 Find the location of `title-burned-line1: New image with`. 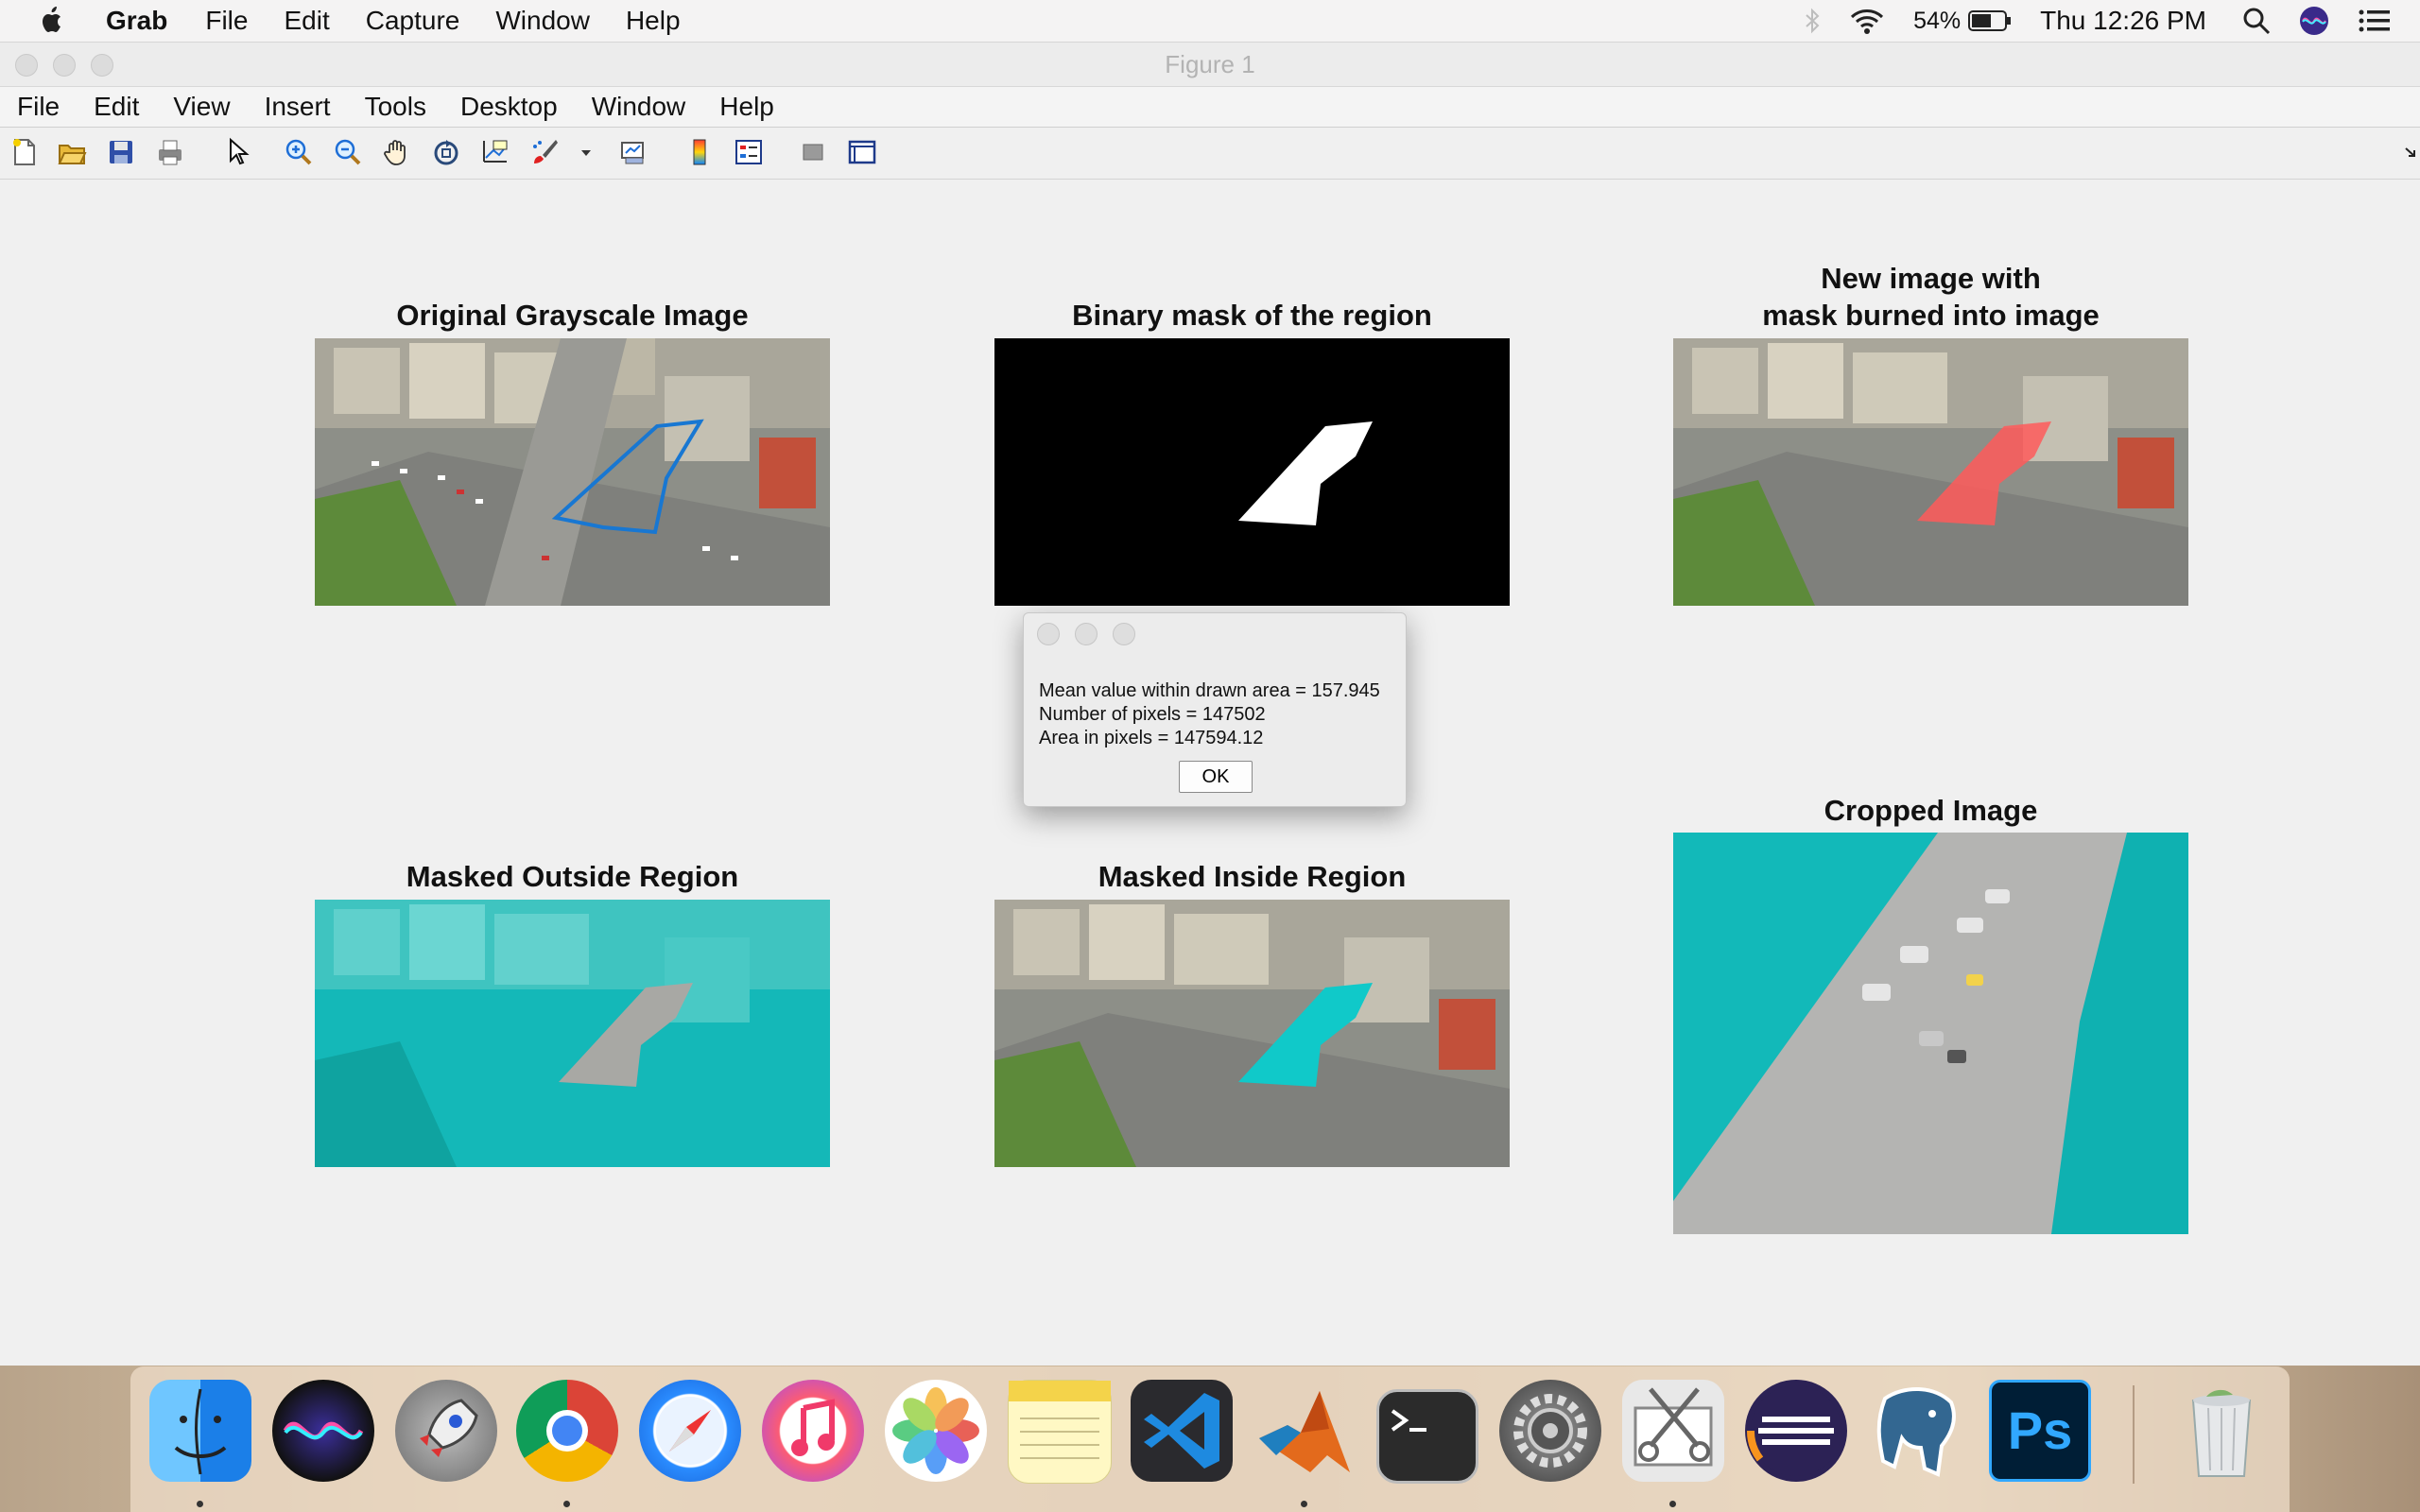

title-burned-line1: New image with is located at coordinates (1931, 278).